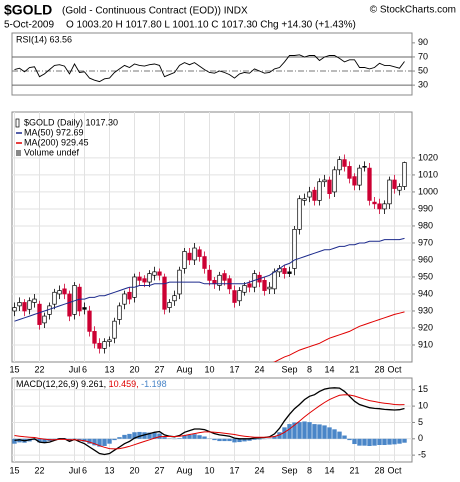 This screenshot has width=460, height=482. What do you see at coordinates (56, 142) in the screenshot?
I see `legend-label: MA(200) 929.45` at bounding box center [56, 142].